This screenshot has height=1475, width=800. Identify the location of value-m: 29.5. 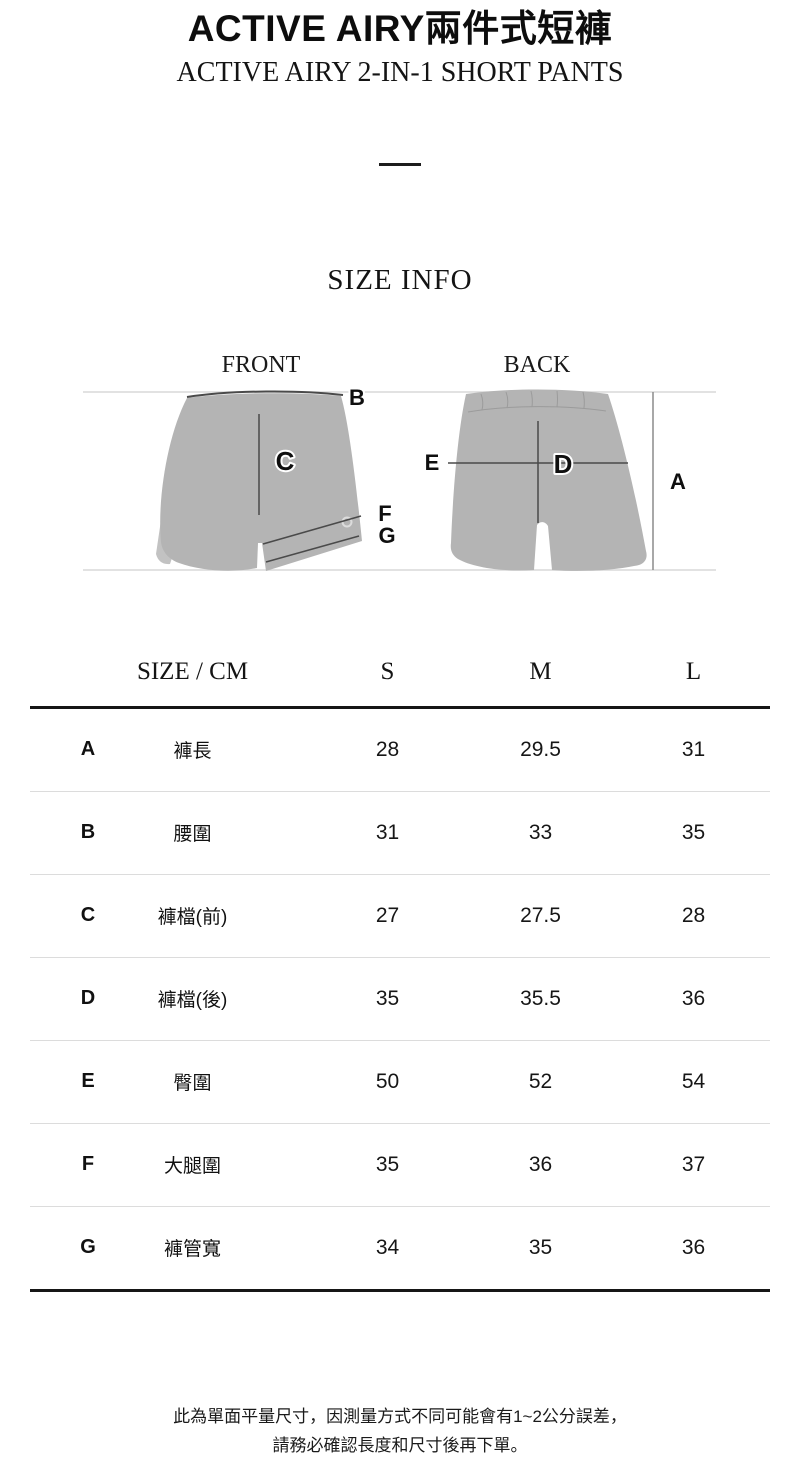
(540, 749).